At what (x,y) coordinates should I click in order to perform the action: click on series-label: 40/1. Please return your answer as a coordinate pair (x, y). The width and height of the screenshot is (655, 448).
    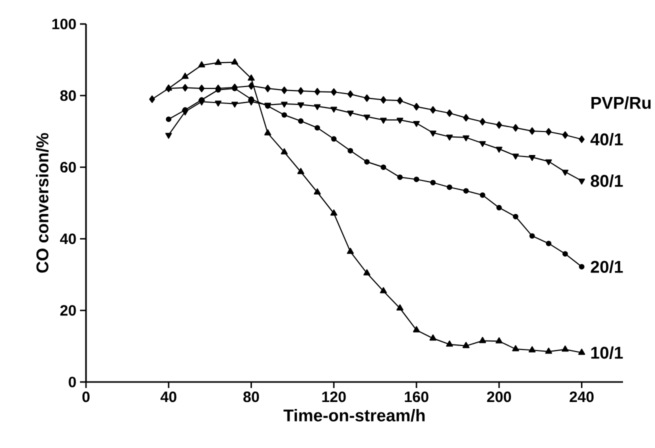
    Looking at the image, I should click on (606, 139).